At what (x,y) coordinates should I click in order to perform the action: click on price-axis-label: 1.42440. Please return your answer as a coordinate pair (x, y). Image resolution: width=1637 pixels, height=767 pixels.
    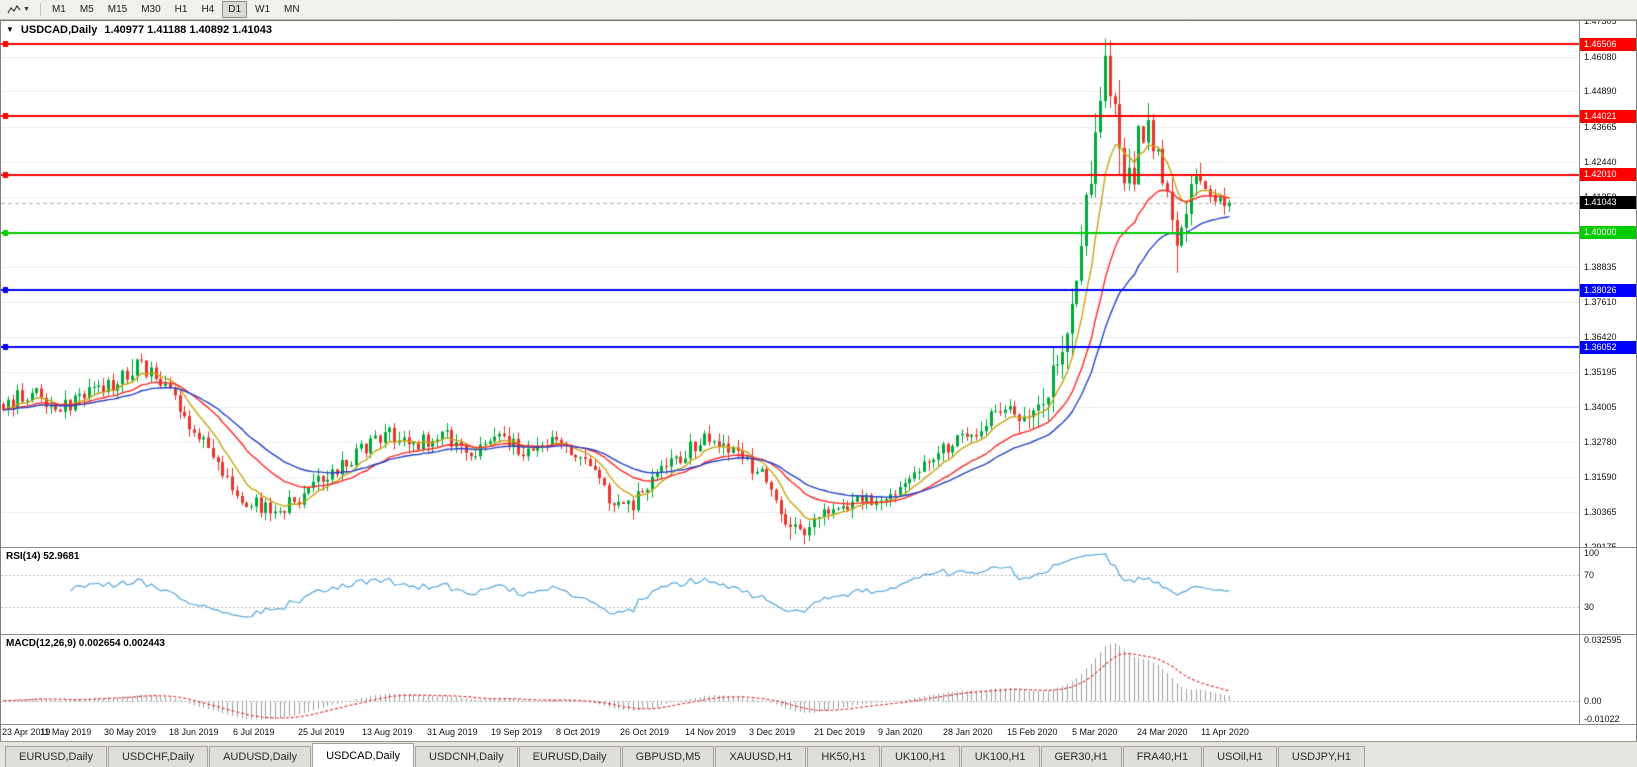
    Looking at the image, I should click on (1600, 162).